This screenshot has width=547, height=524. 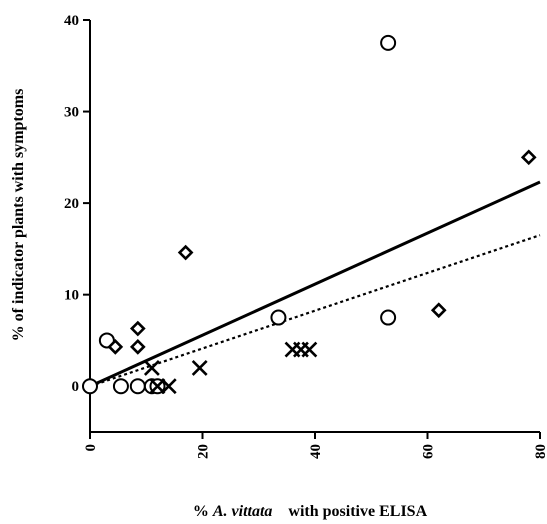 What do you see at coordinates (203, 511) in the screenshot?
I see `x-axis-title-part-0: %` at bounding box center [203, 511].